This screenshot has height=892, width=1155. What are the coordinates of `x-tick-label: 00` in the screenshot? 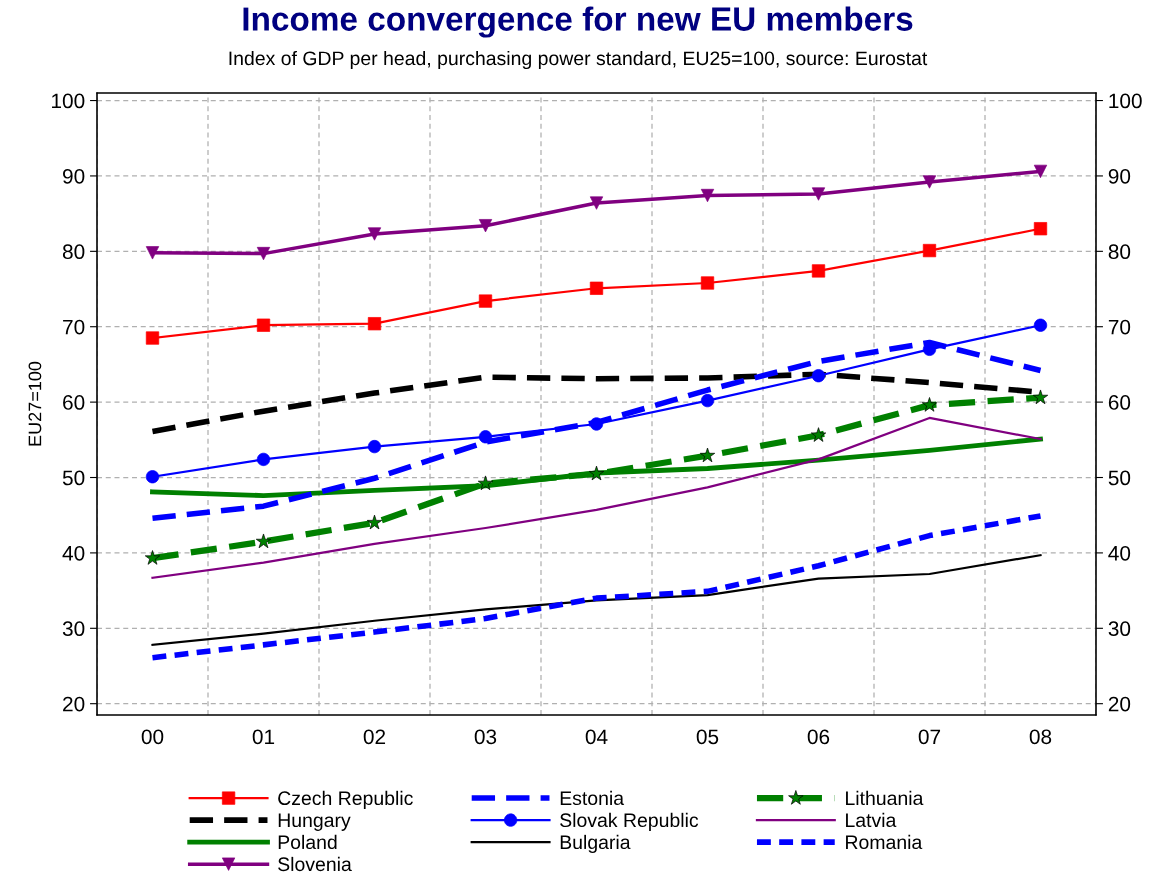 It's located at (152, 737).